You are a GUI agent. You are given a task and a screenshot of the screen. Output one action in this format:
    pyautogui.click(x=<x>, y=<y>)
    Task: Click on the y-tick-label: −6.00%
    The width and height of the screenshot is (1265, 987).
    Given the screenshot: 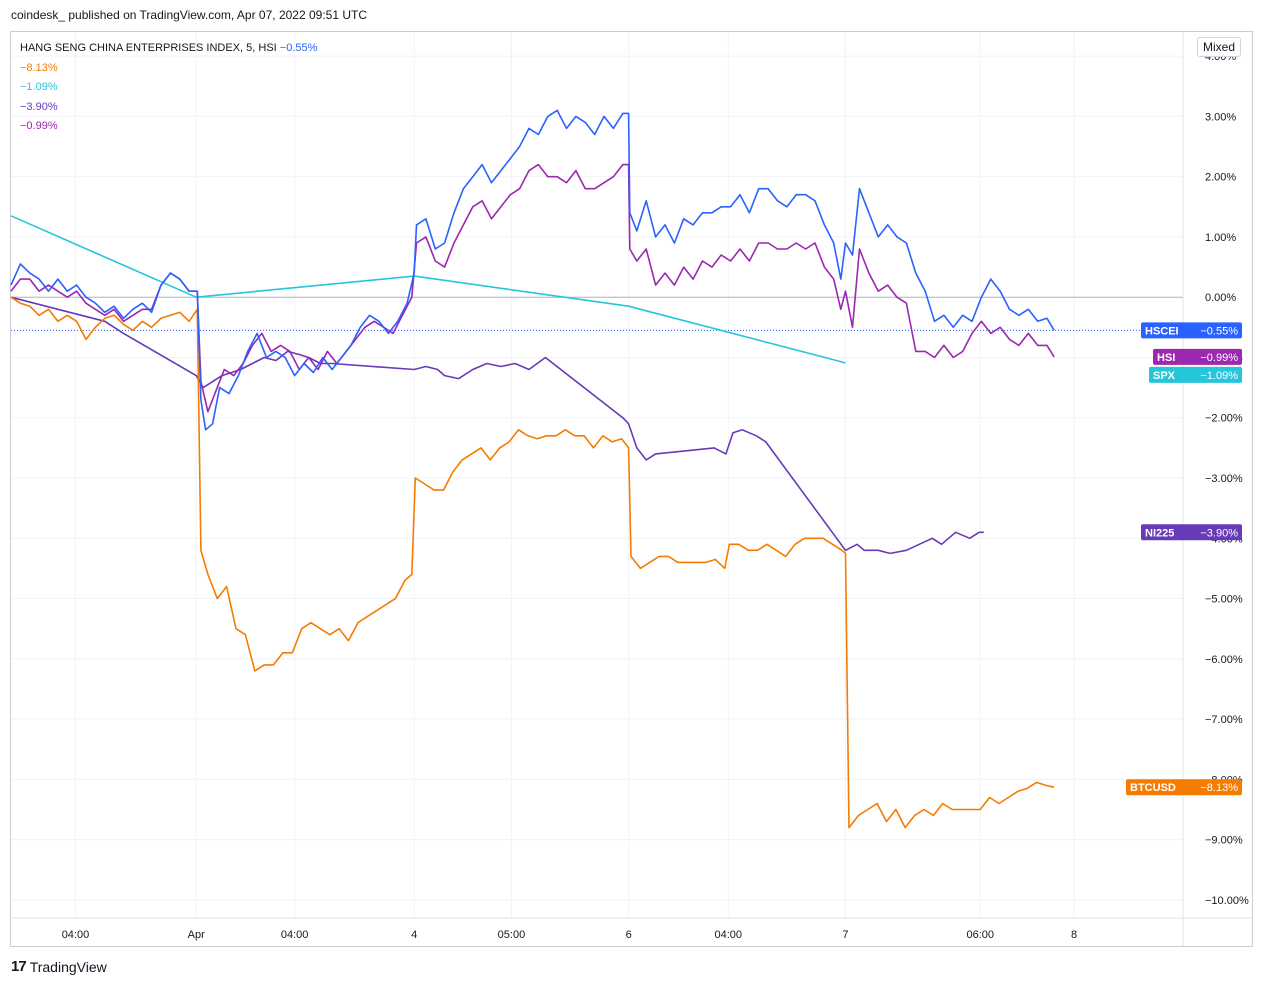 What is the action you would take?
    pyautogui.click(x=1224, y=660)
    